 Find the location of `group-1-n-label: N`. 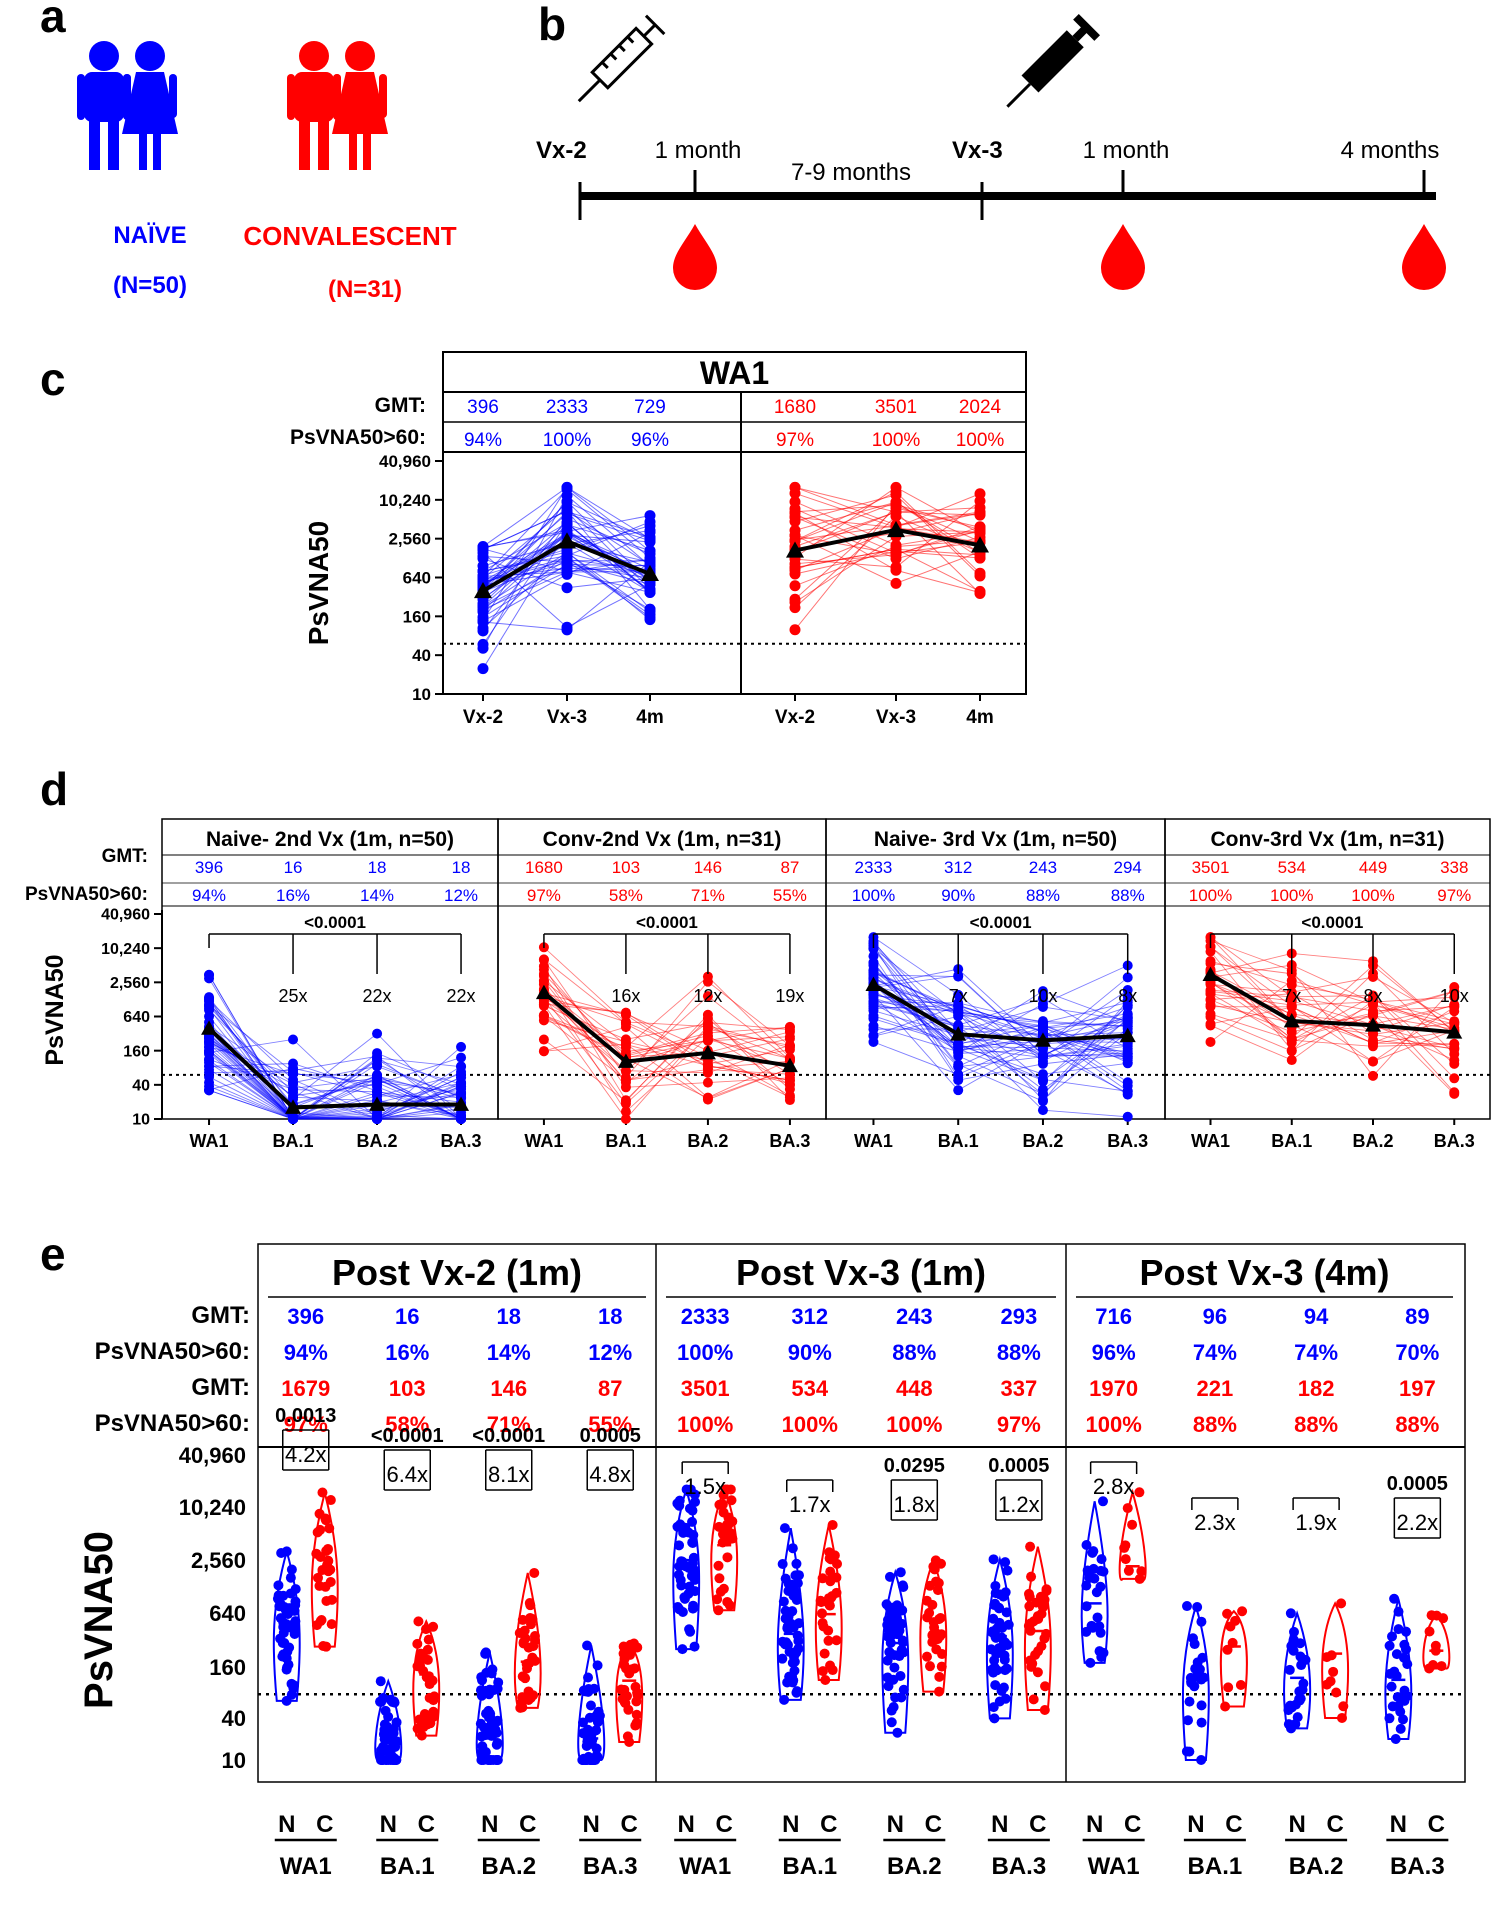

group-1-n-label: N is located at coordinates (489, 1824).